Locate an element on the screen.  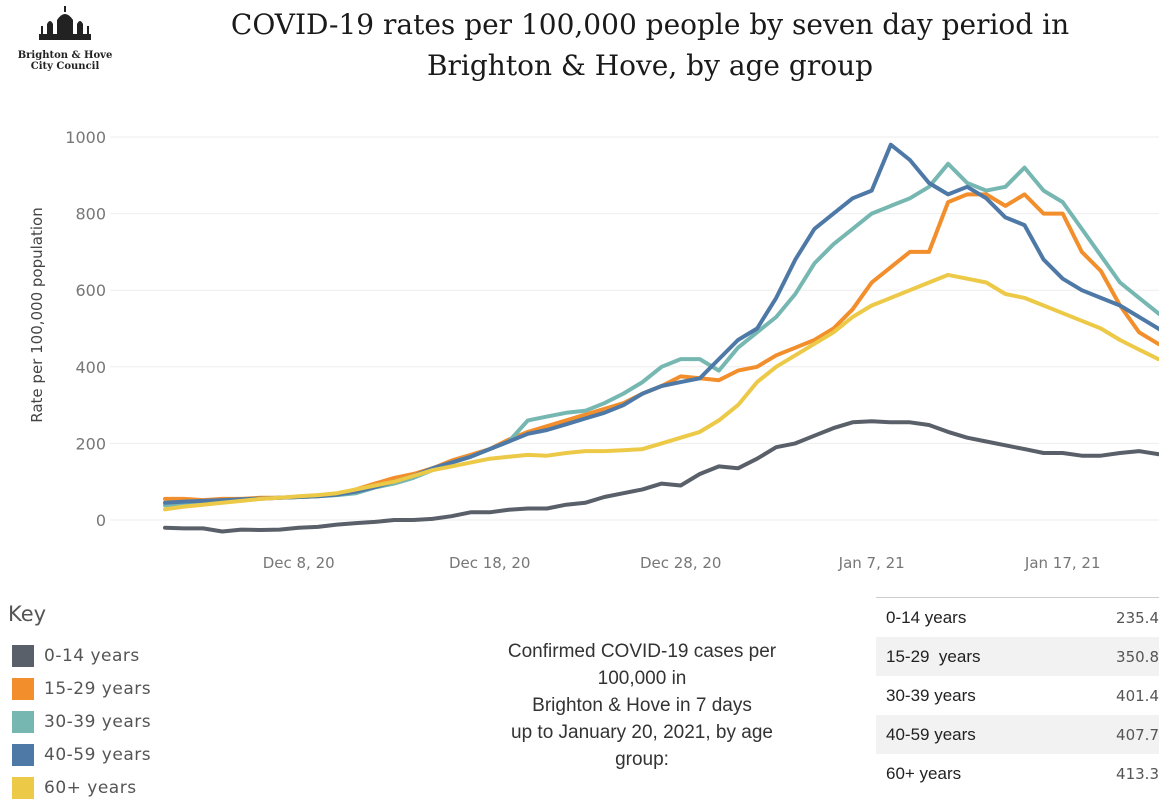
key-label: 15-29 years is located at coordinates (98, 689).